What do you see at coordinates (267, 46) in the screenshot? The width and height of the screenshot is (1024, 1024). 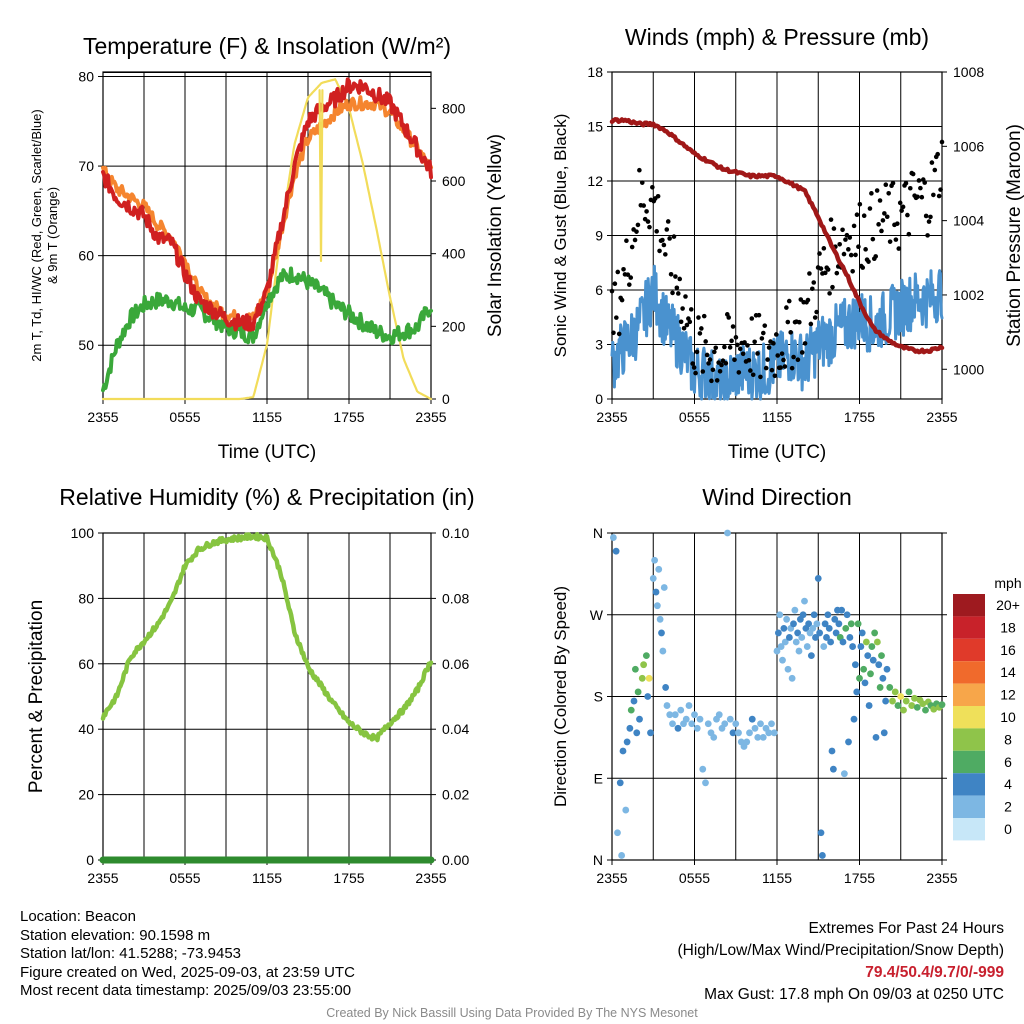 I see `temp-title: Temperature (F) & Insolation (W/m²)` at bounding box center [267, 46].